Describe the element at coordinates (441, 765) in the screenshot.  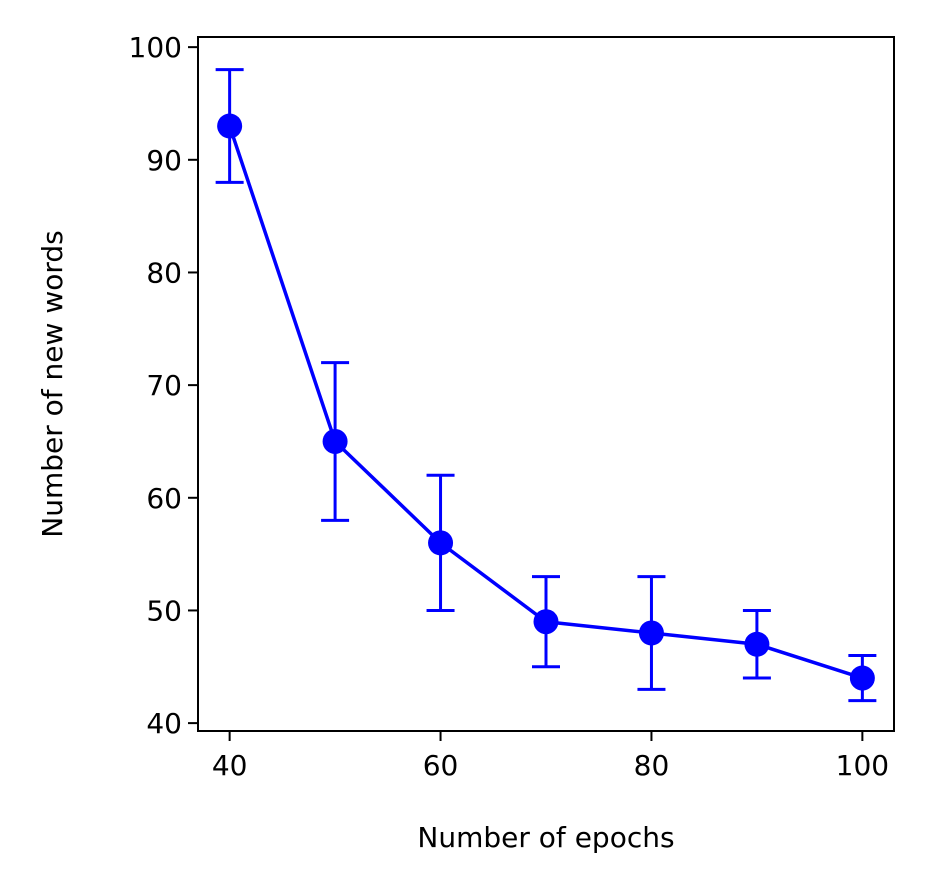
I see `x-tick-label: 60` at that location.